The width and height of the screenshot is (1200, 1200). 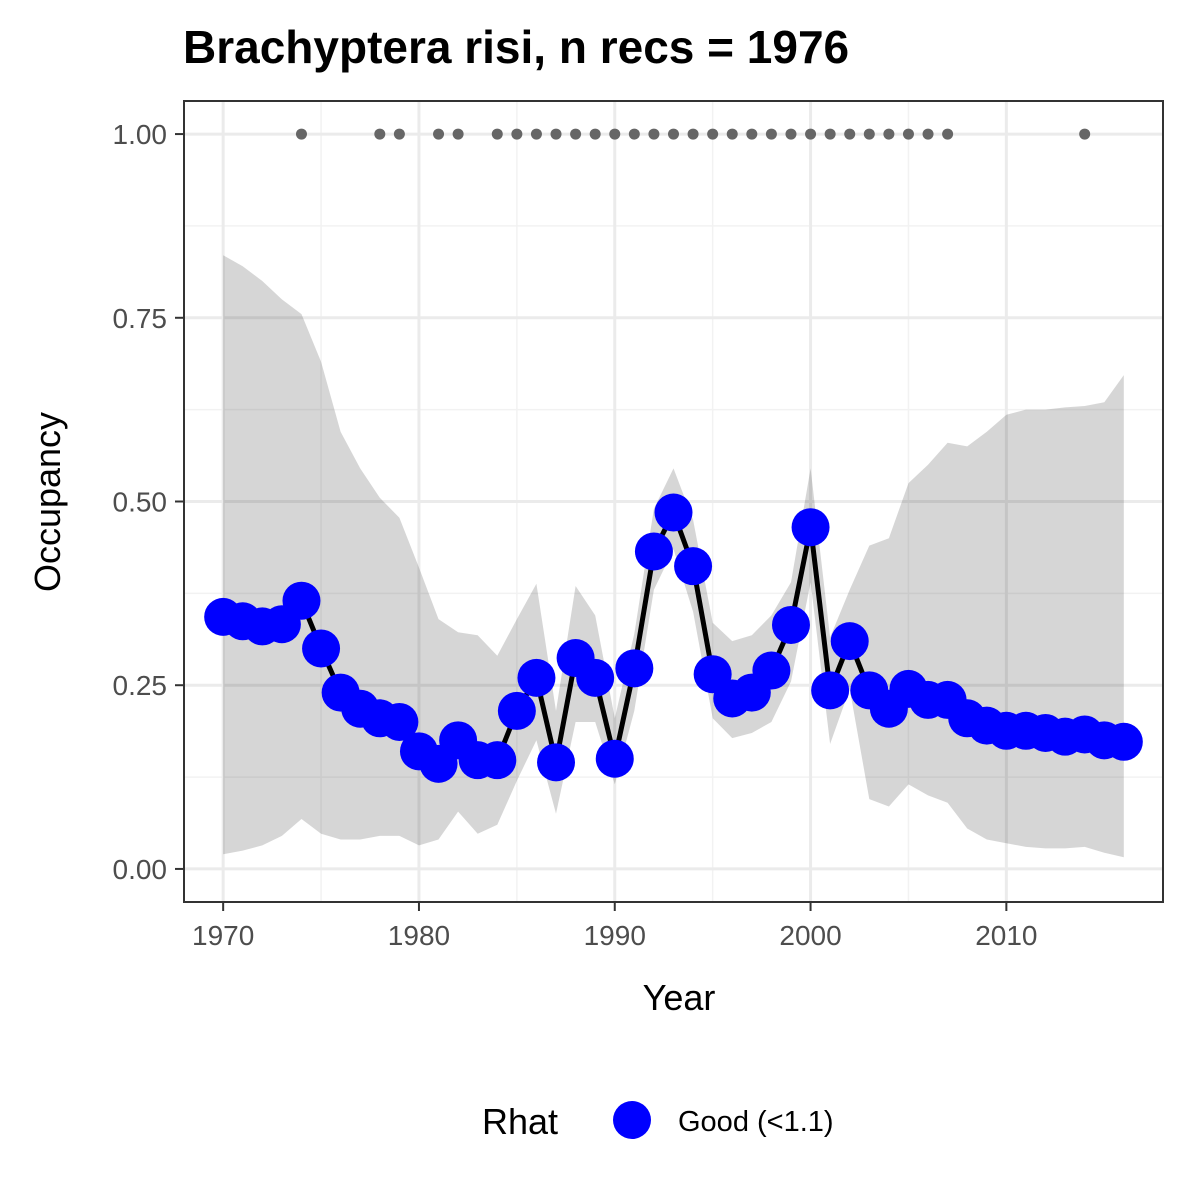 What do you see at coordinates (520, 1121) in the screenshot?
I see `legend-title: Rhat` at bounding box center [520, 1121].